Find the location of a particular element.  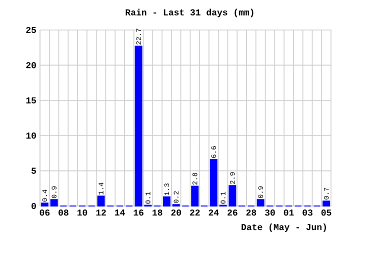

x-tick-label: 18 is located at coordinates (157, 213).